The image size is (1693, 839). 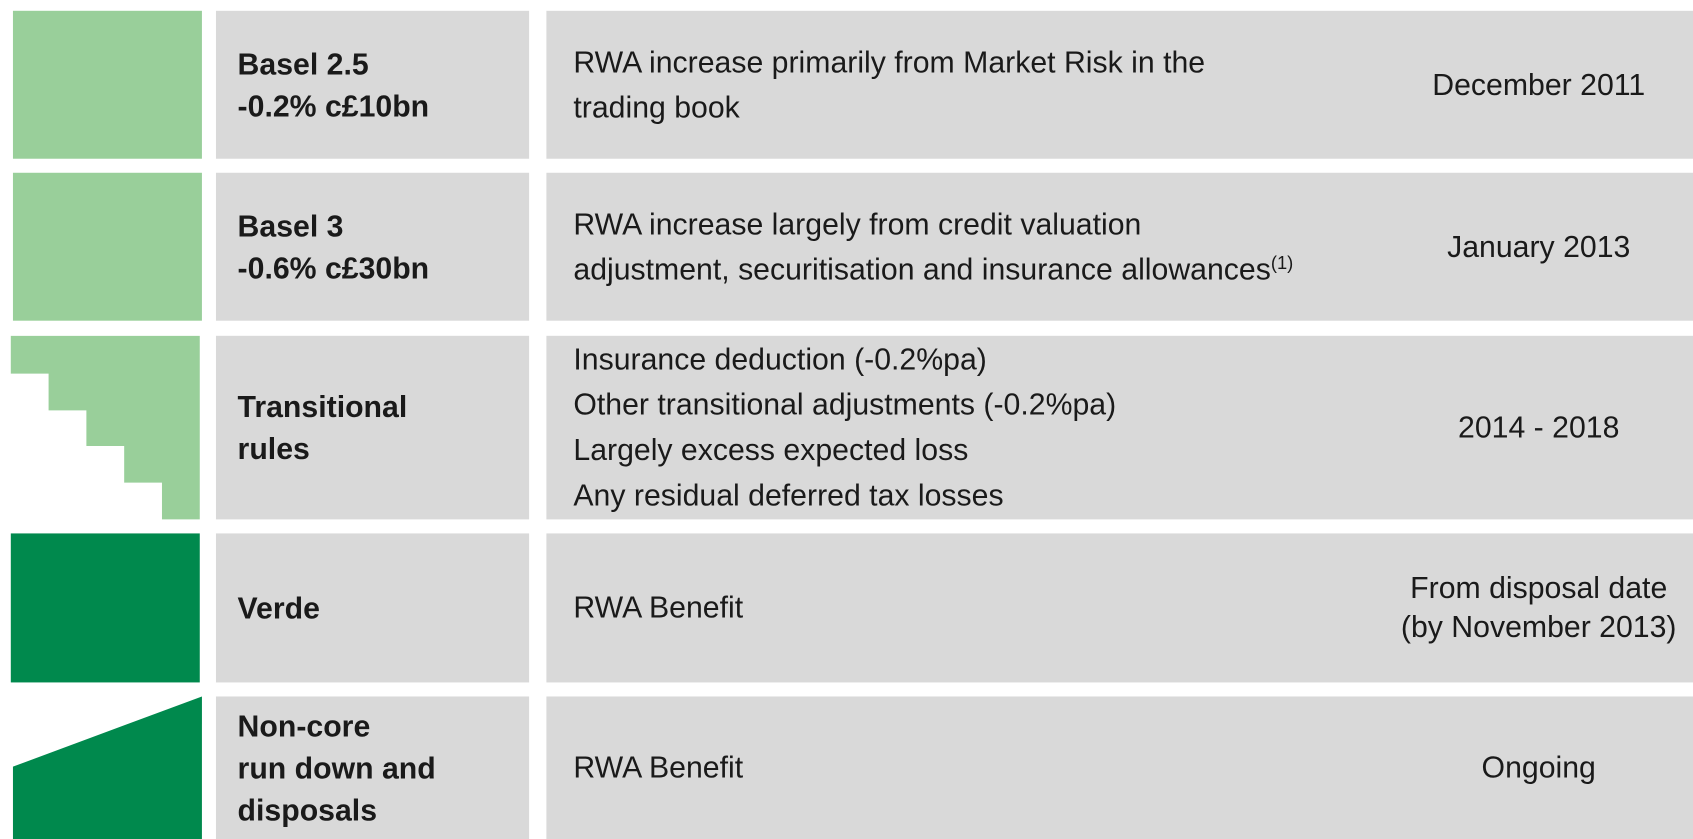 What do you see at coordinates (273, 448) in the screenshot?
I see `label-line: rules` at bounding box center [273, 448].